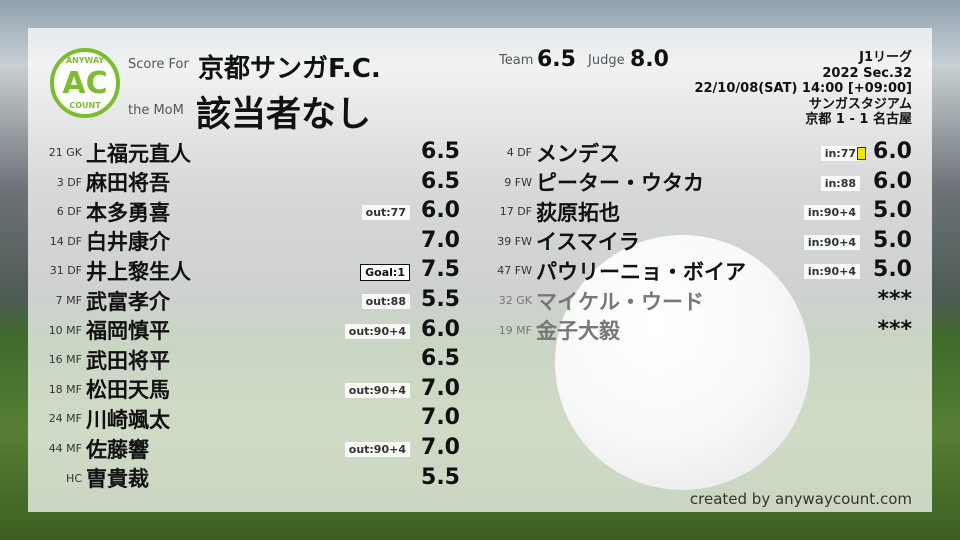  I want to click on player-row: 6 DF 本多勇喜, so click(97, 211).